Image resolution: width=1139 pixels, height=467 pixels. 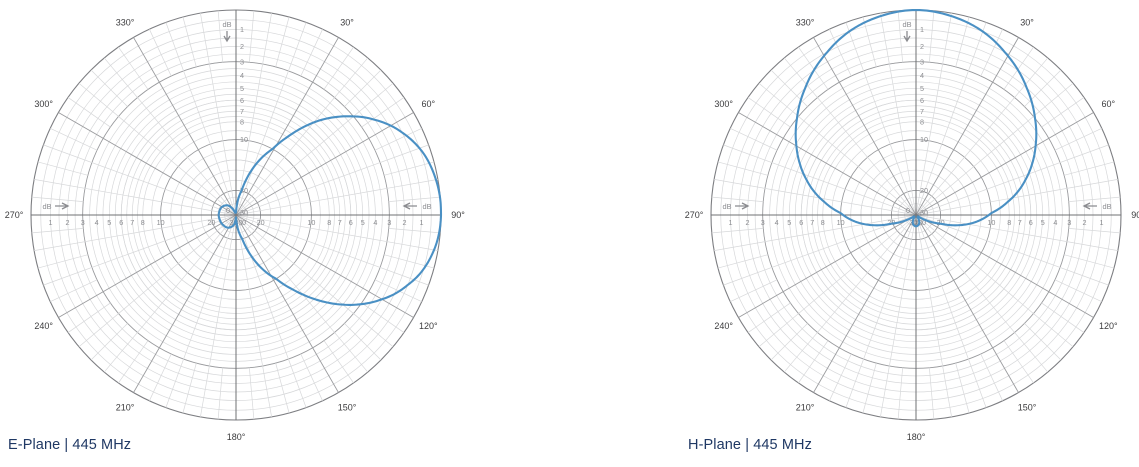 What do you see at coordinates (70, 445) in the screenshot?
I see `e-plane-caption: E-Plane | 445 MHz` at bounding box center [70, 445].